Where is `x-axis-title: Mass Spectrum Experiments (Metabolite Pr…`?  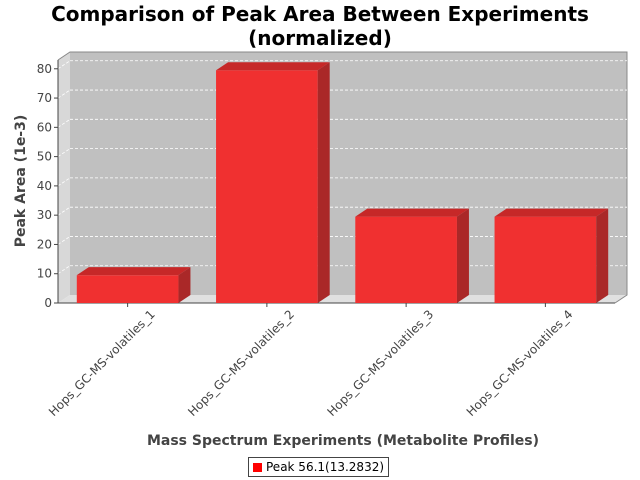 x-axis-title: Mass Spectrum Experiments (Metabolite Pr… is located at coordinates (343, 441).